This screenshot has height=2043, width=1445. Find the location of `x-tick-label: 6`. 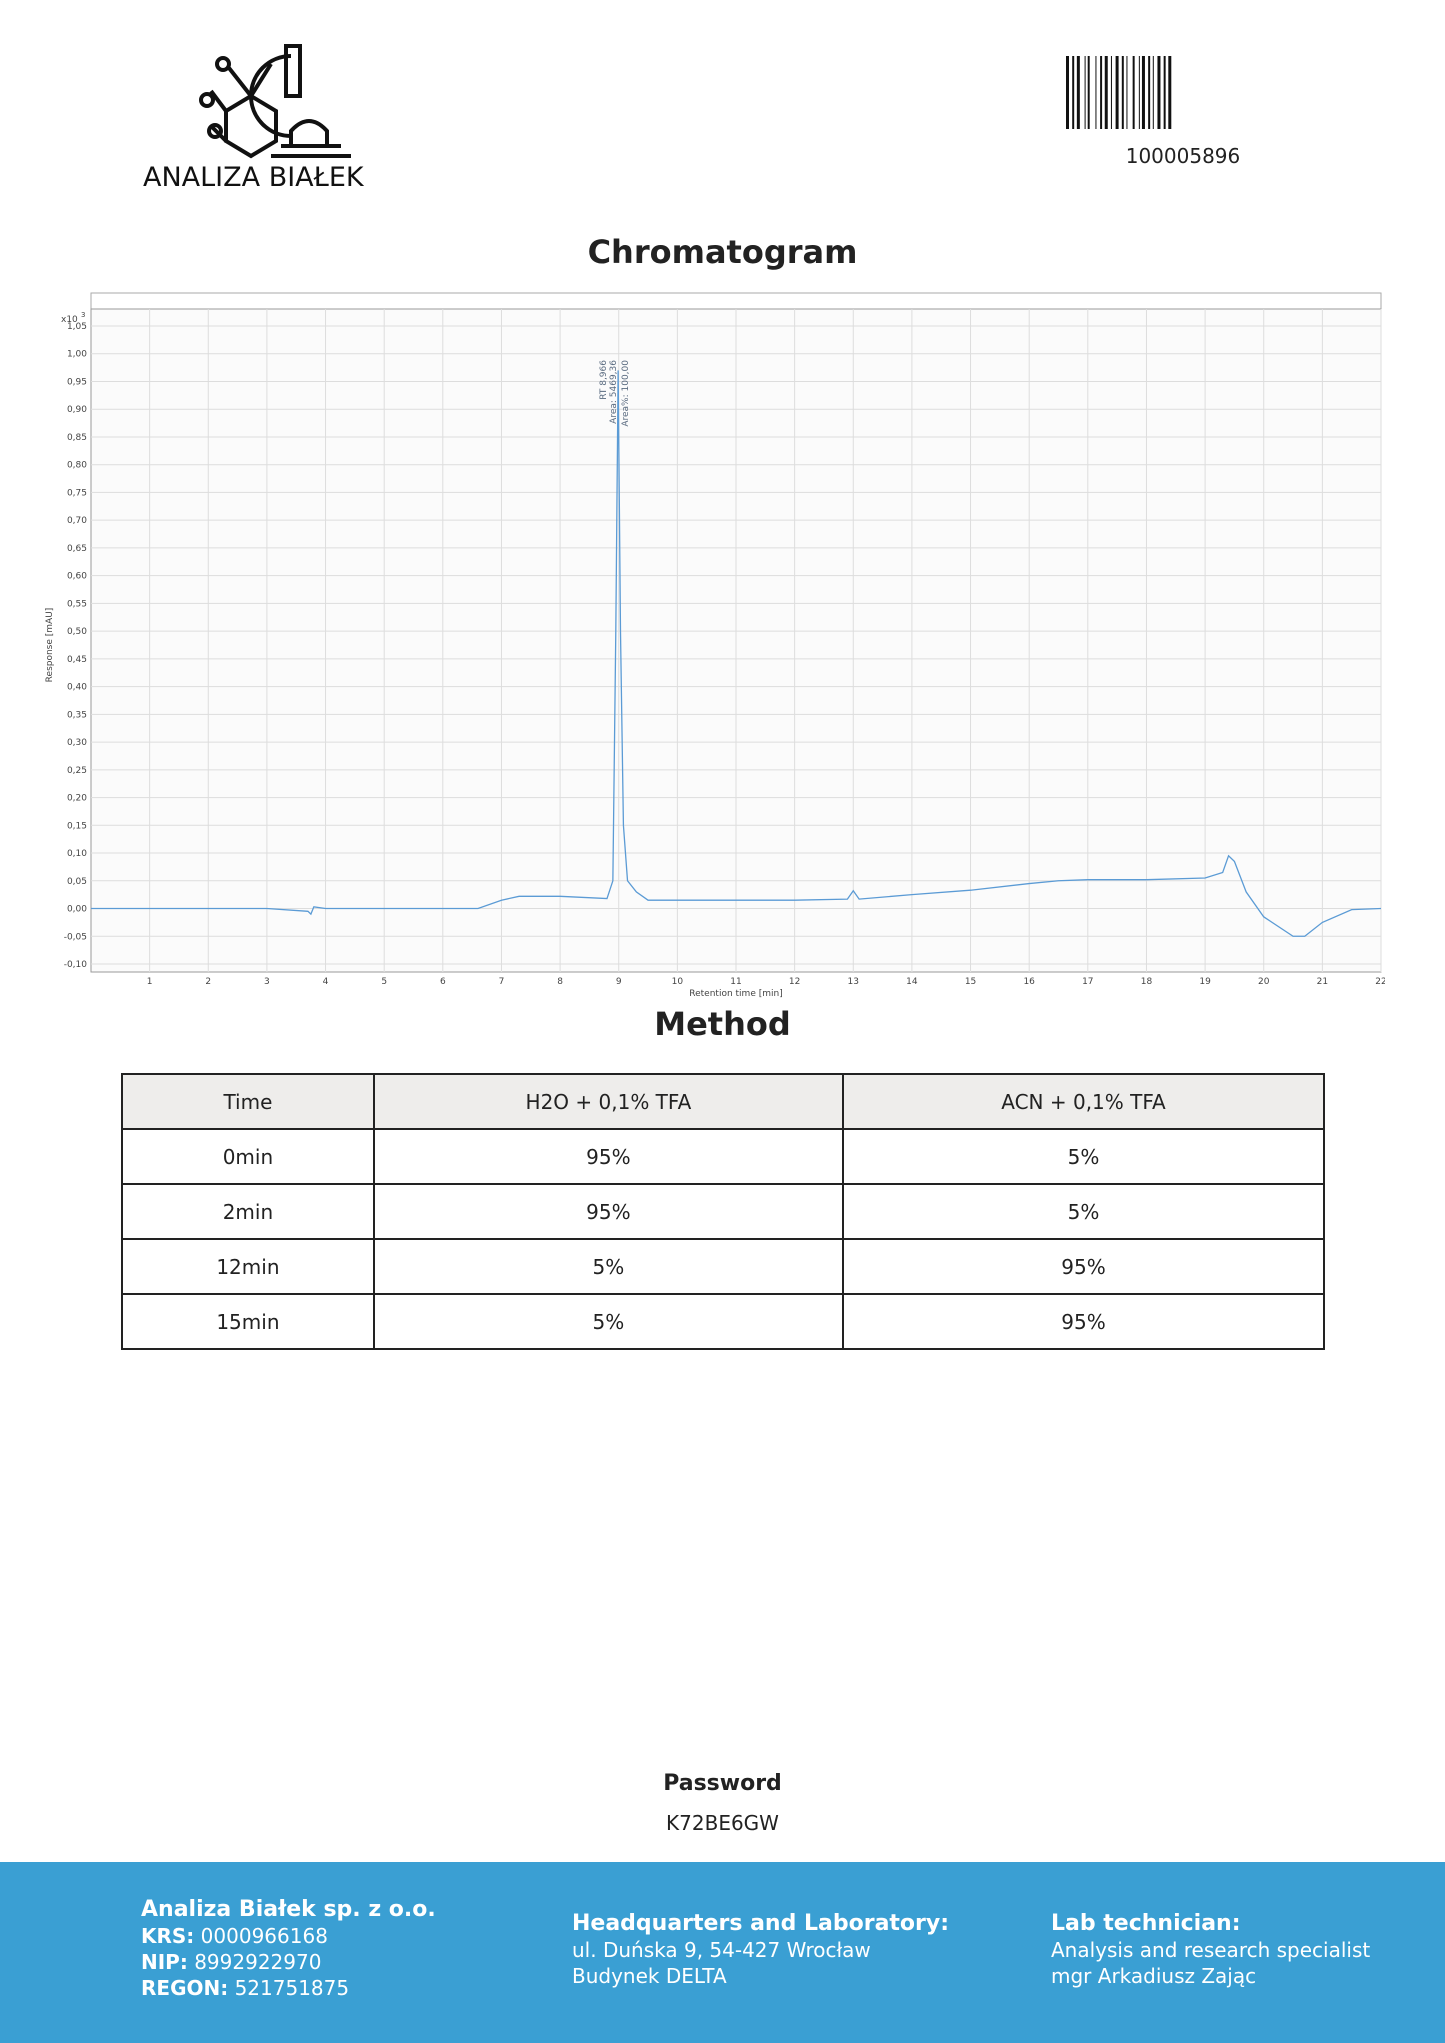

x-tick-label: 6 is located at coordinates (443, 982).